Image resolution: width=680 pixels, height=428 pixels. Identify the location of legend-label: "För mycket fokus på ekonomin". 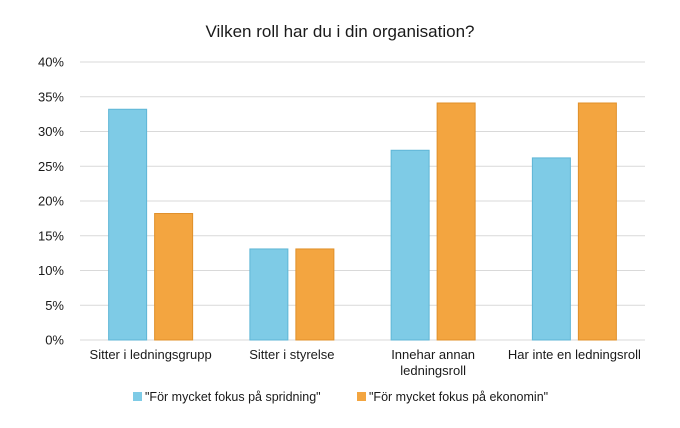
(458, 397).